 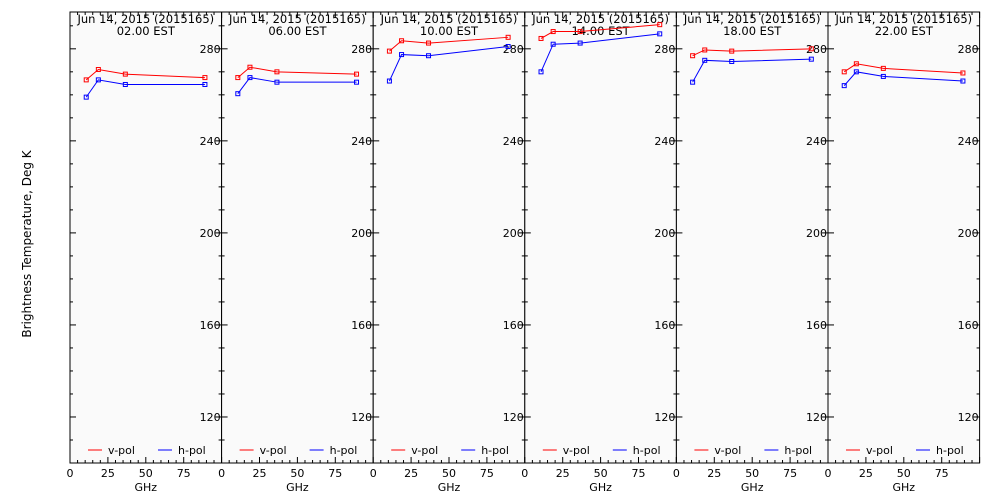 I want to click on y-axis-label: Brightness Temperature, Deg K, so click(x=27, y=243).